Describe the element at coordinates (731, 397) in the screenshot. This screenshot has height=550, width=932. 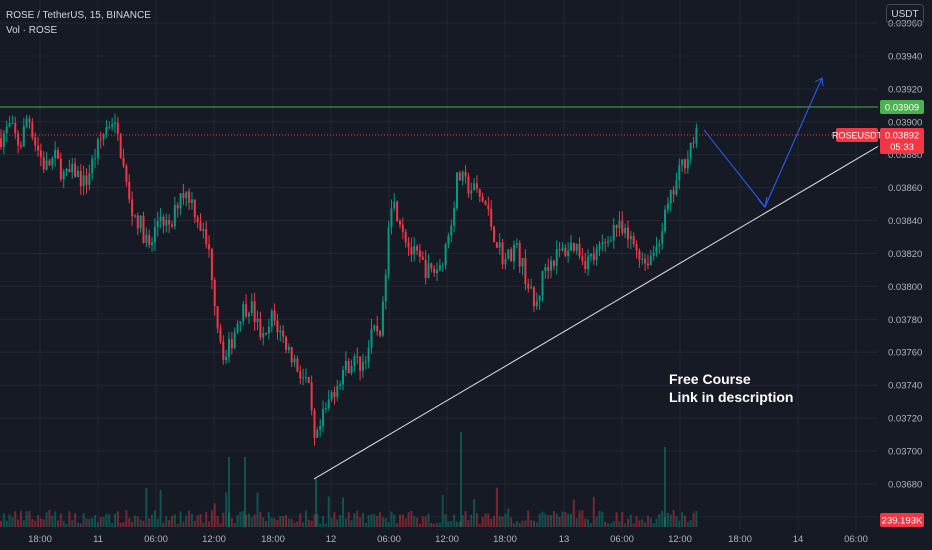
I see `annotation-line-2: Link in description` at that location.